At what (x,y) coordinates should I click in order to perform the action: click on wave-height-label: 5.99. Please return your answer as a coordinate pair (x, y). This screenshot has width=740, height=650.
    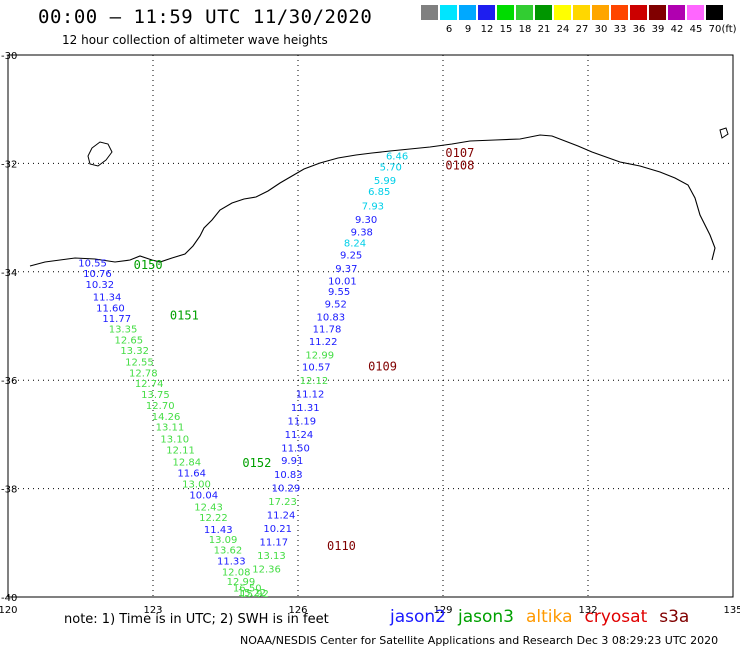
    Looking at the image, I should click on (385, 181).